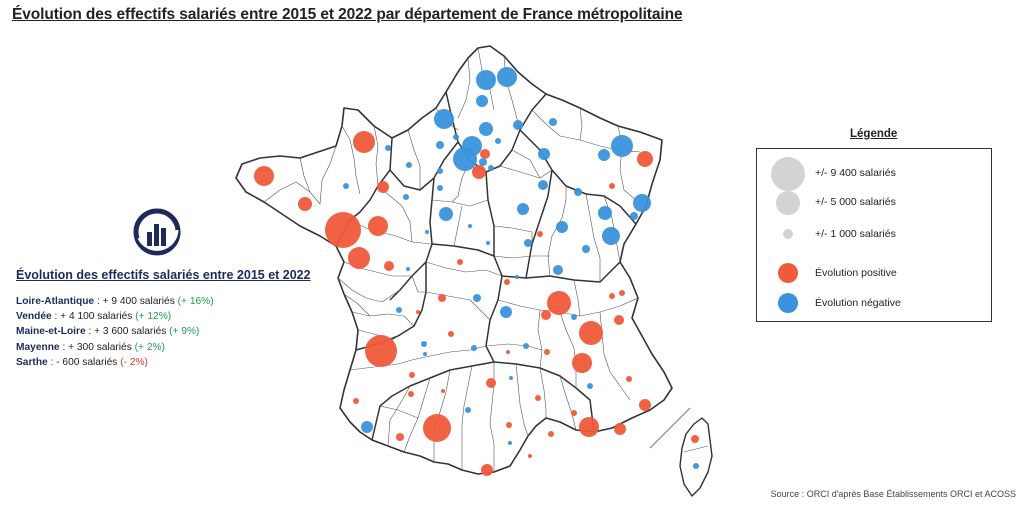 The image size is (1024, 512). What do you see at coordinates (195, 301) in the screenshot?
I see `stat-pct: (+ 16%)` at bounding box center [195, 301].